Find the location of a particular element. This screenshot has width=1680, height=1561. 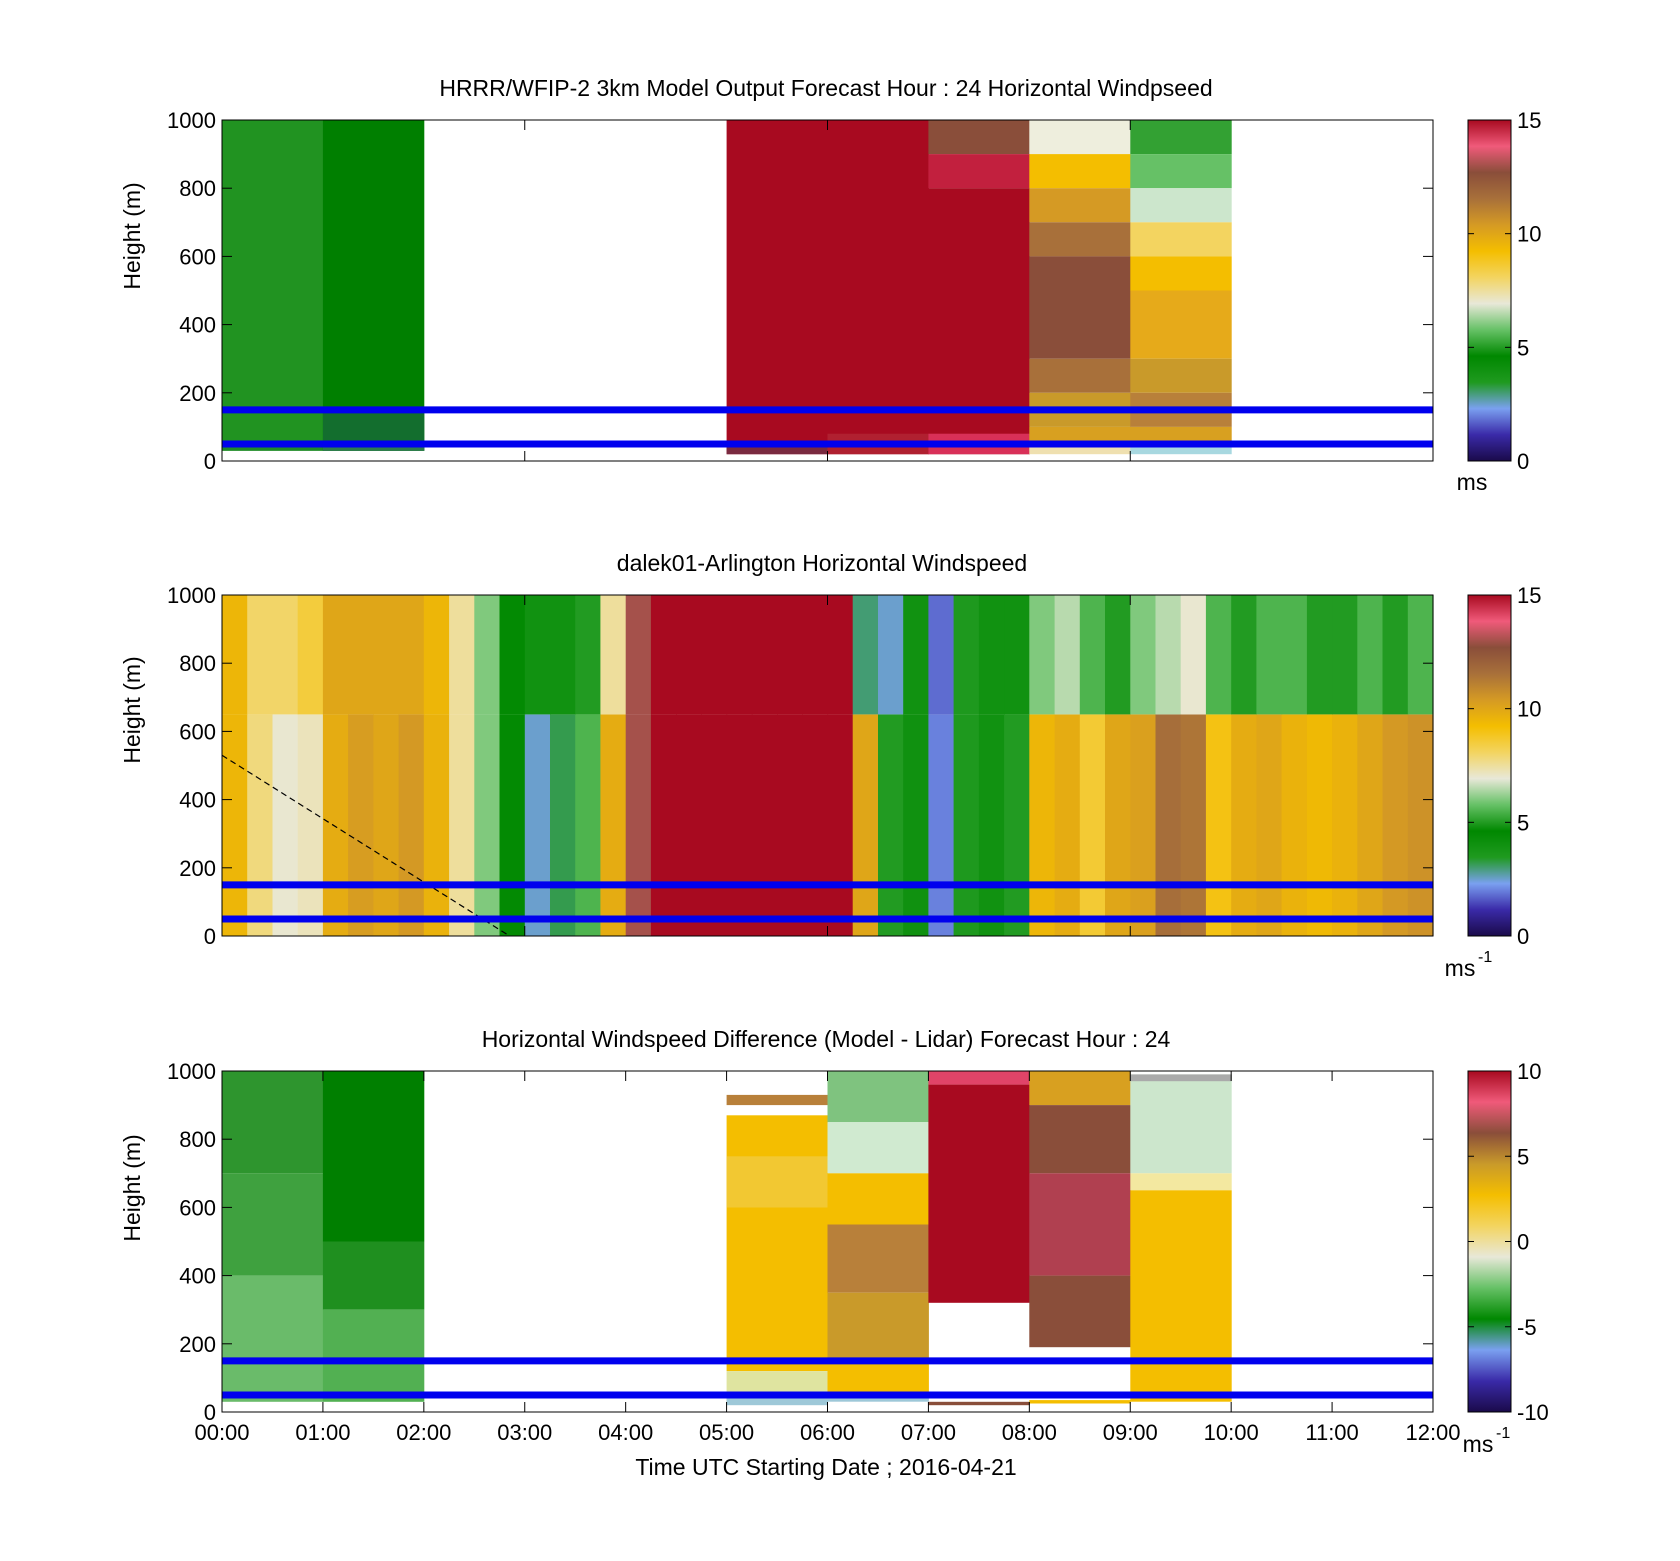

colorbar-tick-label: 15 is located at coordinates (1529, 120).